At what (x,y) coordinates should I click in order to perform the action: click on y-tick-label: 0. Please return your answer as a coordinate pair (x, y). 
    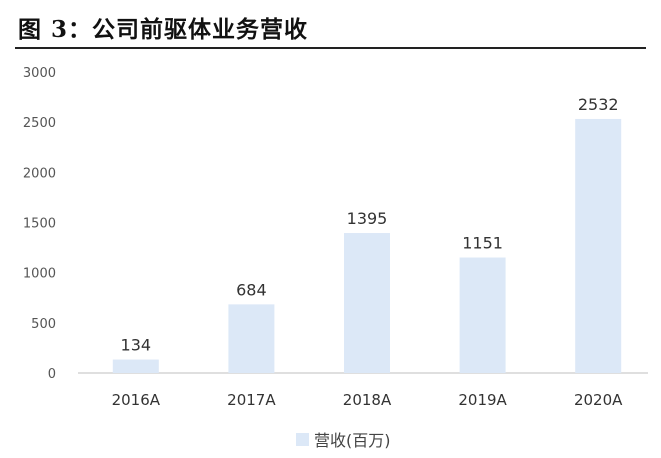
    Looking at the image, I should click on (52, 374).